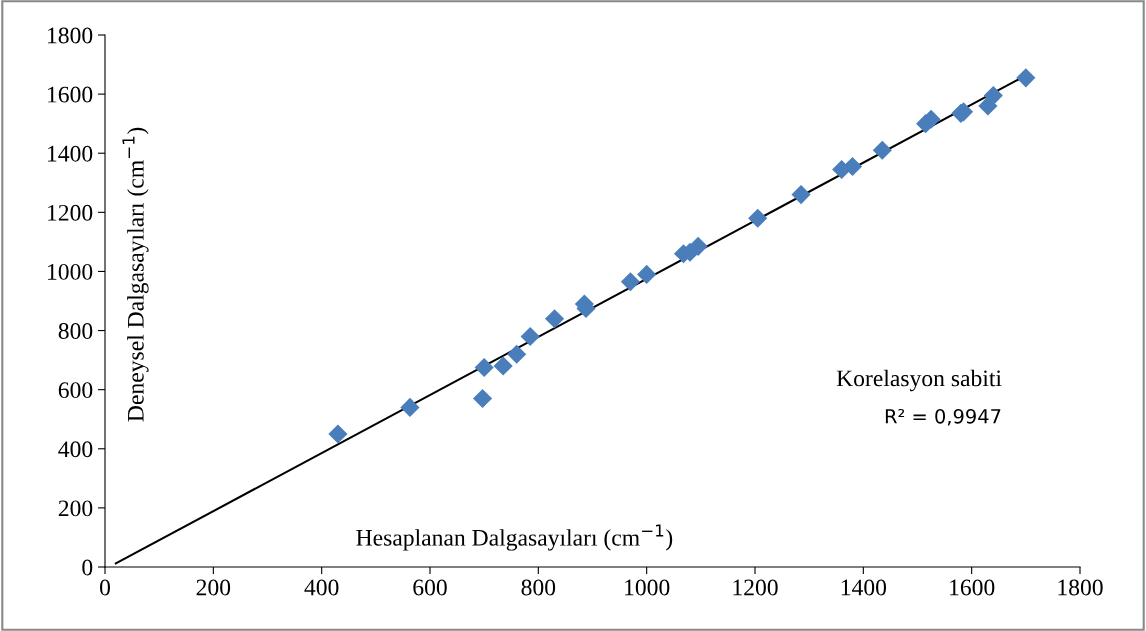 The image size is (1146, 631). Describe the element at coordinates (75, 508) in the screenshot. I see `y-tick-label: 200` at that location.